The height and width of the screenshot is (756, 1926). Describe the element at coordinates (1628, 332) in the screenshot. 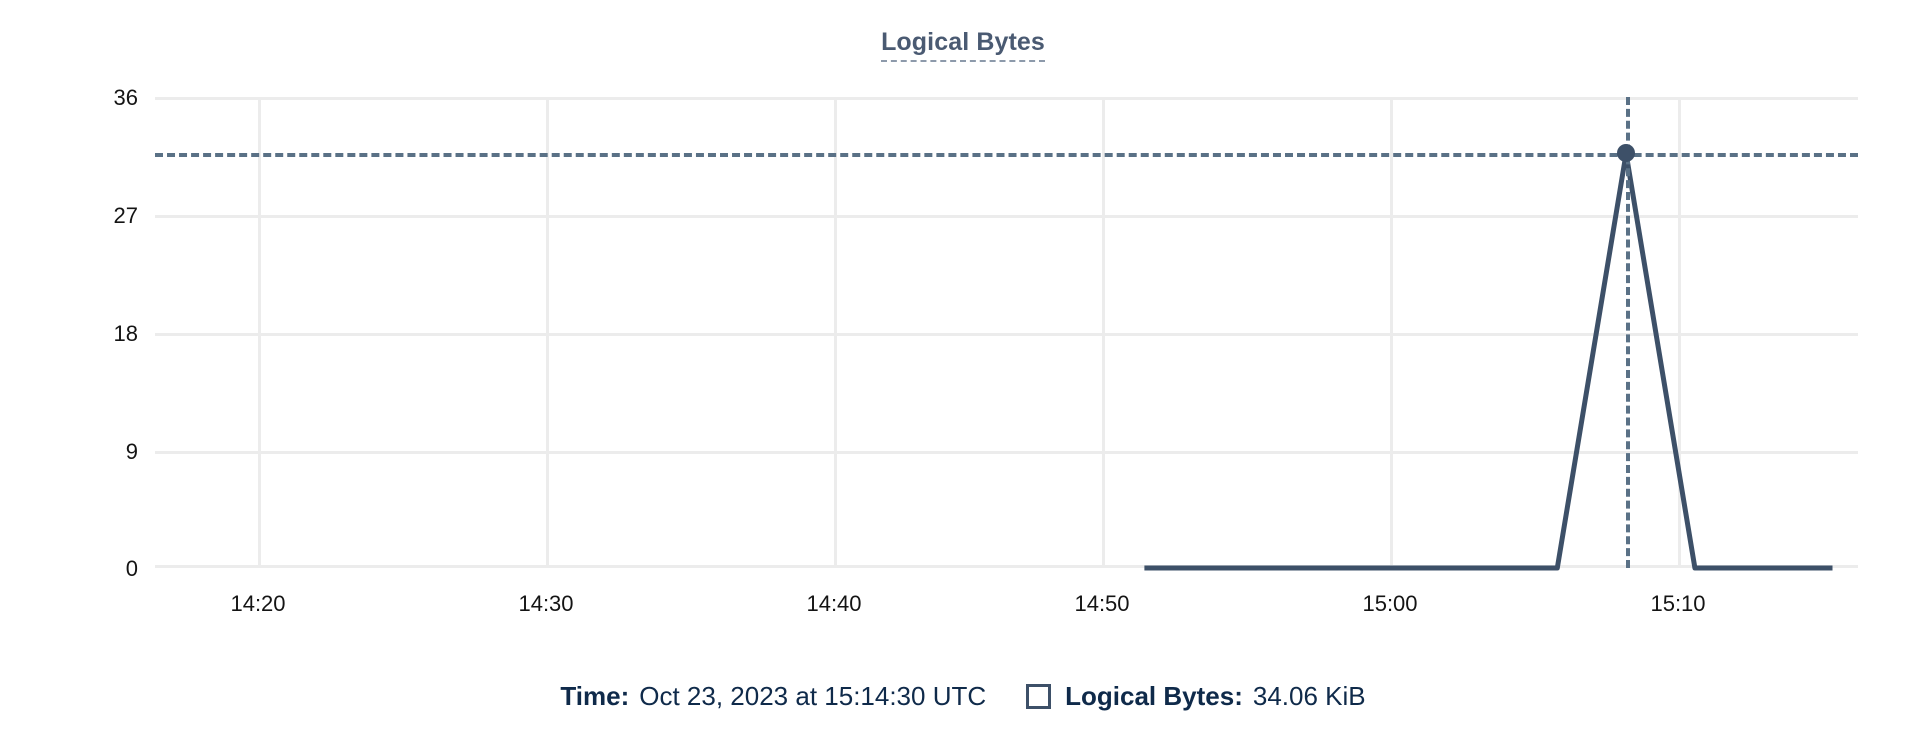

I see `marker-vertical-line` at that location.